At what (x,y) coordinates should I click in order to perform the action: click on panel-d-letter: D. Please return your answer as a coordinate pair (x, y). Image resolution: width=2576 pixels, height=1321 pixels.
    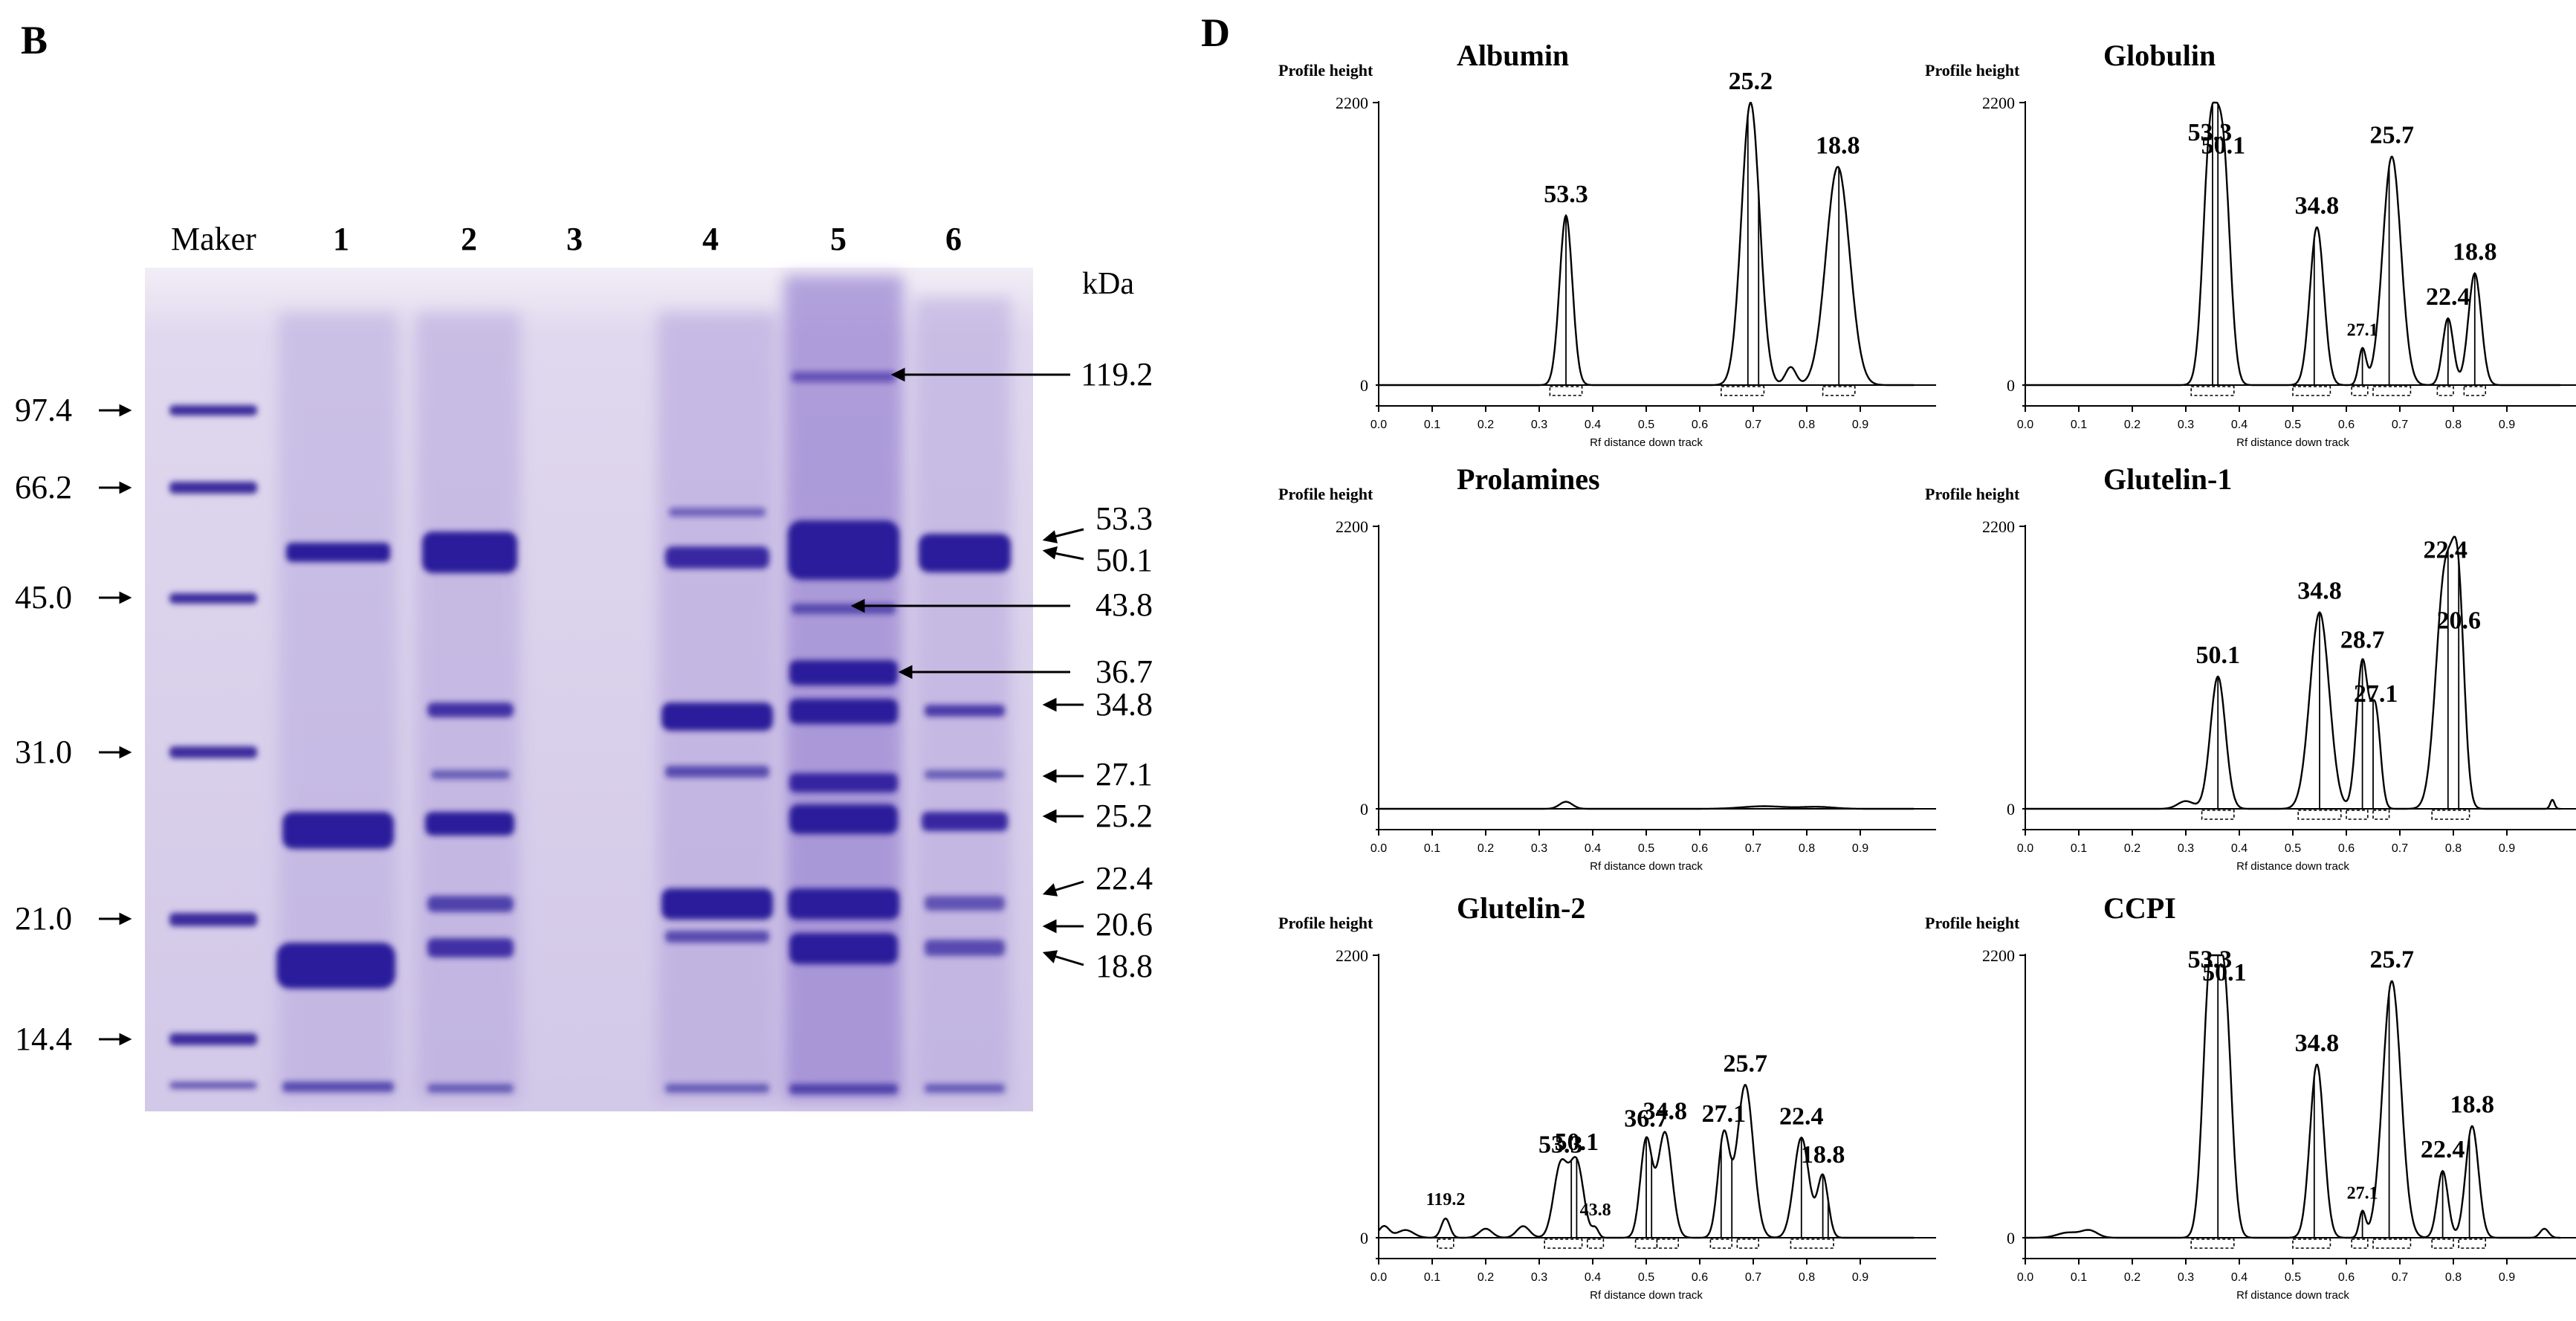
    Looking at the image, I should click on (1215, 32).